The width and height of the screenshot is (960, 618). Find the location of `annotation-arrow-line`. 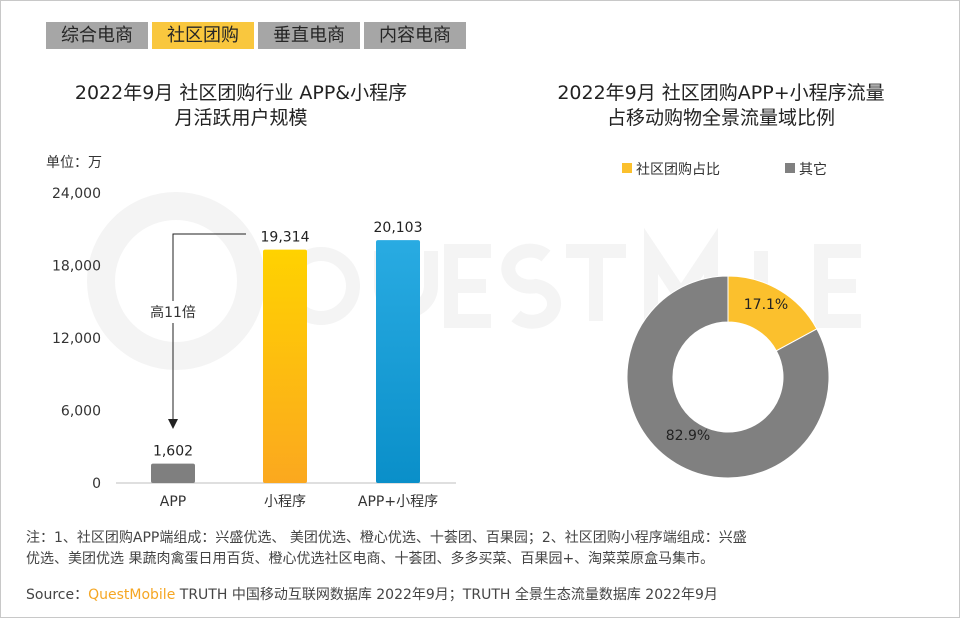

annotation-arrow-line is located at coordinates (209, 327).